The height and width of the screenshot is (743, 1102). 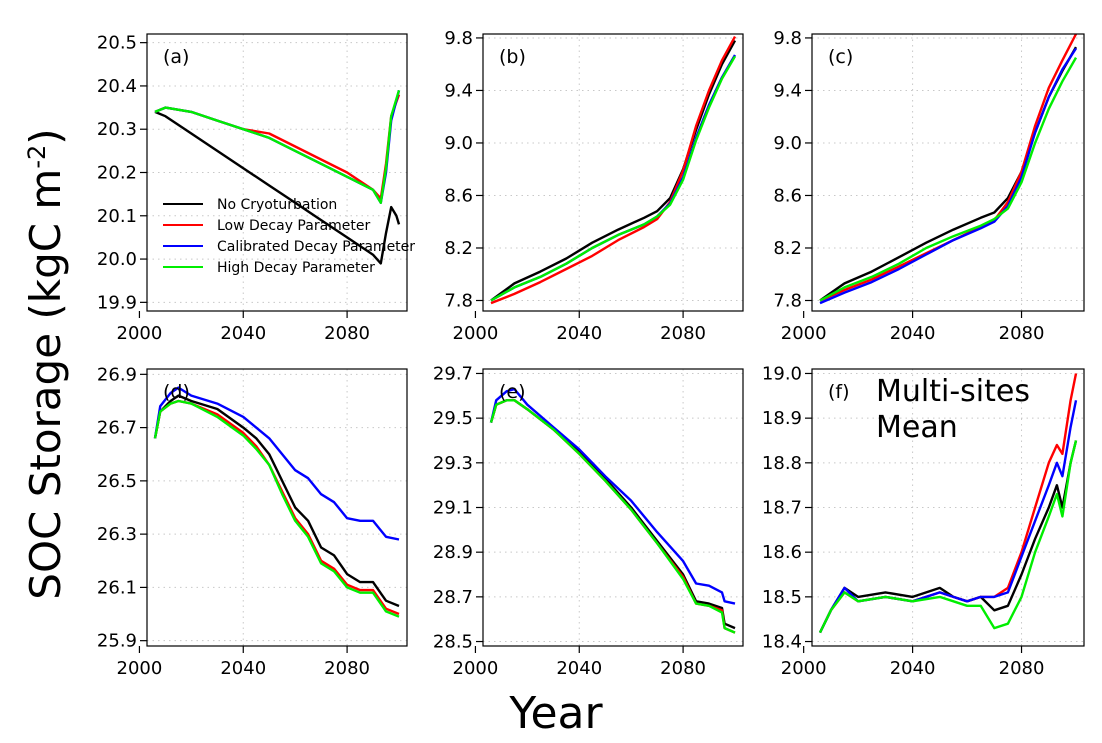 I want to click on legend-label-high-decay-parameter: High Decay Parameter, so click(x=296, y=268).